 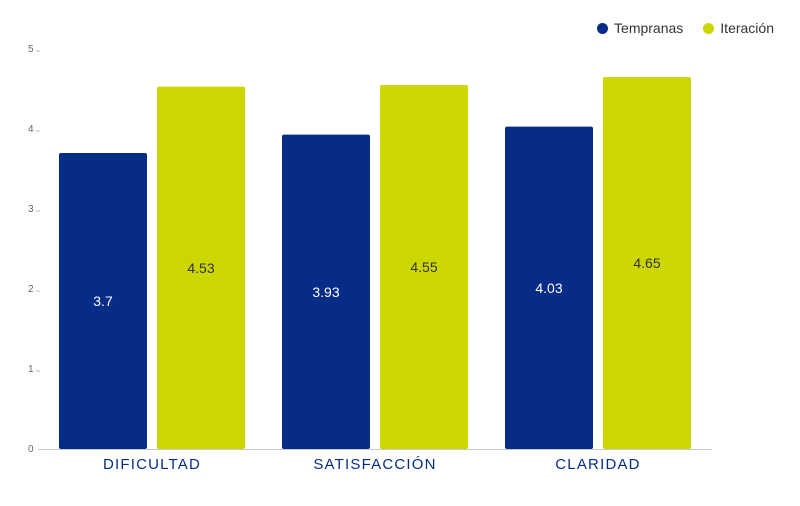 I want to click on x-category-label: SATISFACCIÓN, so click(x=374, y=464).